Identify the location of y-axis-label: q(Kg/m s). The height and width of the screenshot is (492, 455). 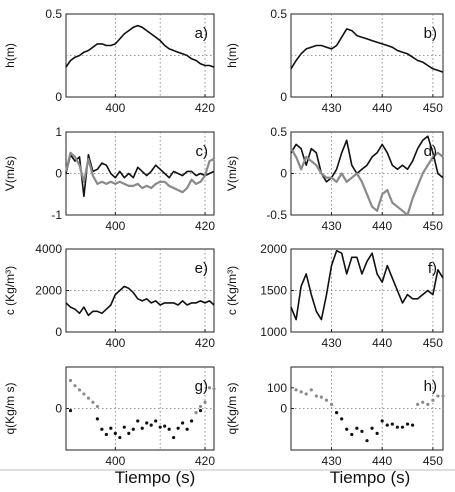
(10, 408).